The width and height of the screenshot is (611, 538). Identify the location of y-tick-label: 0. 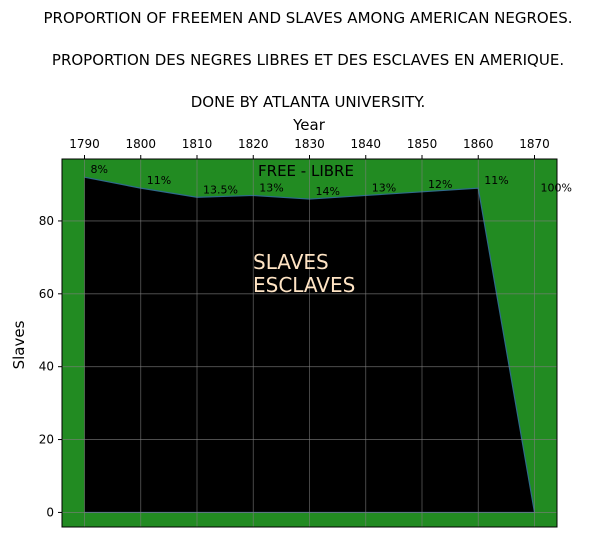
(50, 512).